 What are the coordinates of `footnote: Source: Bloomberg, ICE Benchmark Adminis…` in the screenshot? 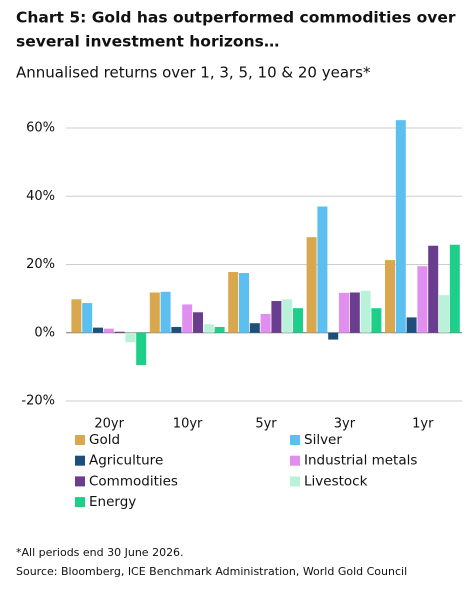 It's located at (211, 571).